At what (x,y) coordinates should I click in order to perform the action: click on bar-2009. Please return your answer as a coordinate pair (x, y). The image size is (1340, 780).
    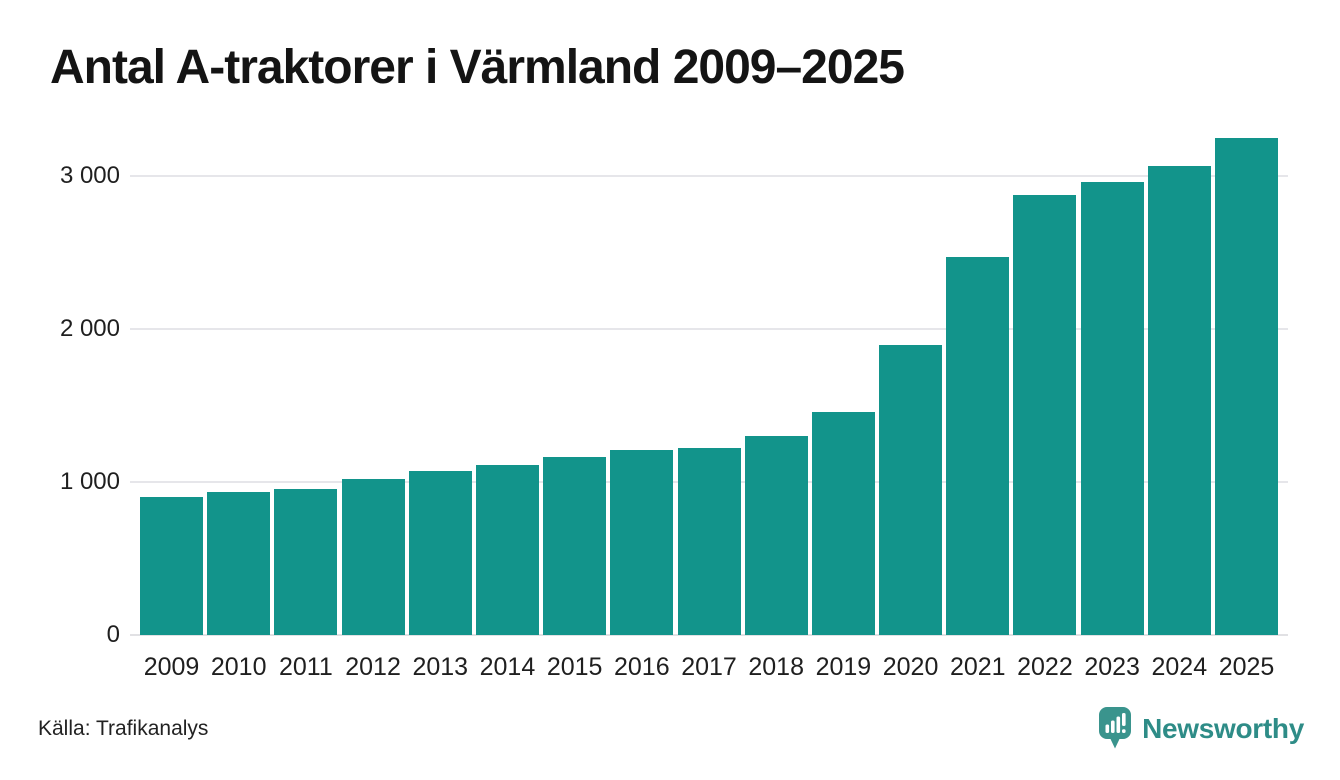
    Looking at the image, I should click on (171, 566).